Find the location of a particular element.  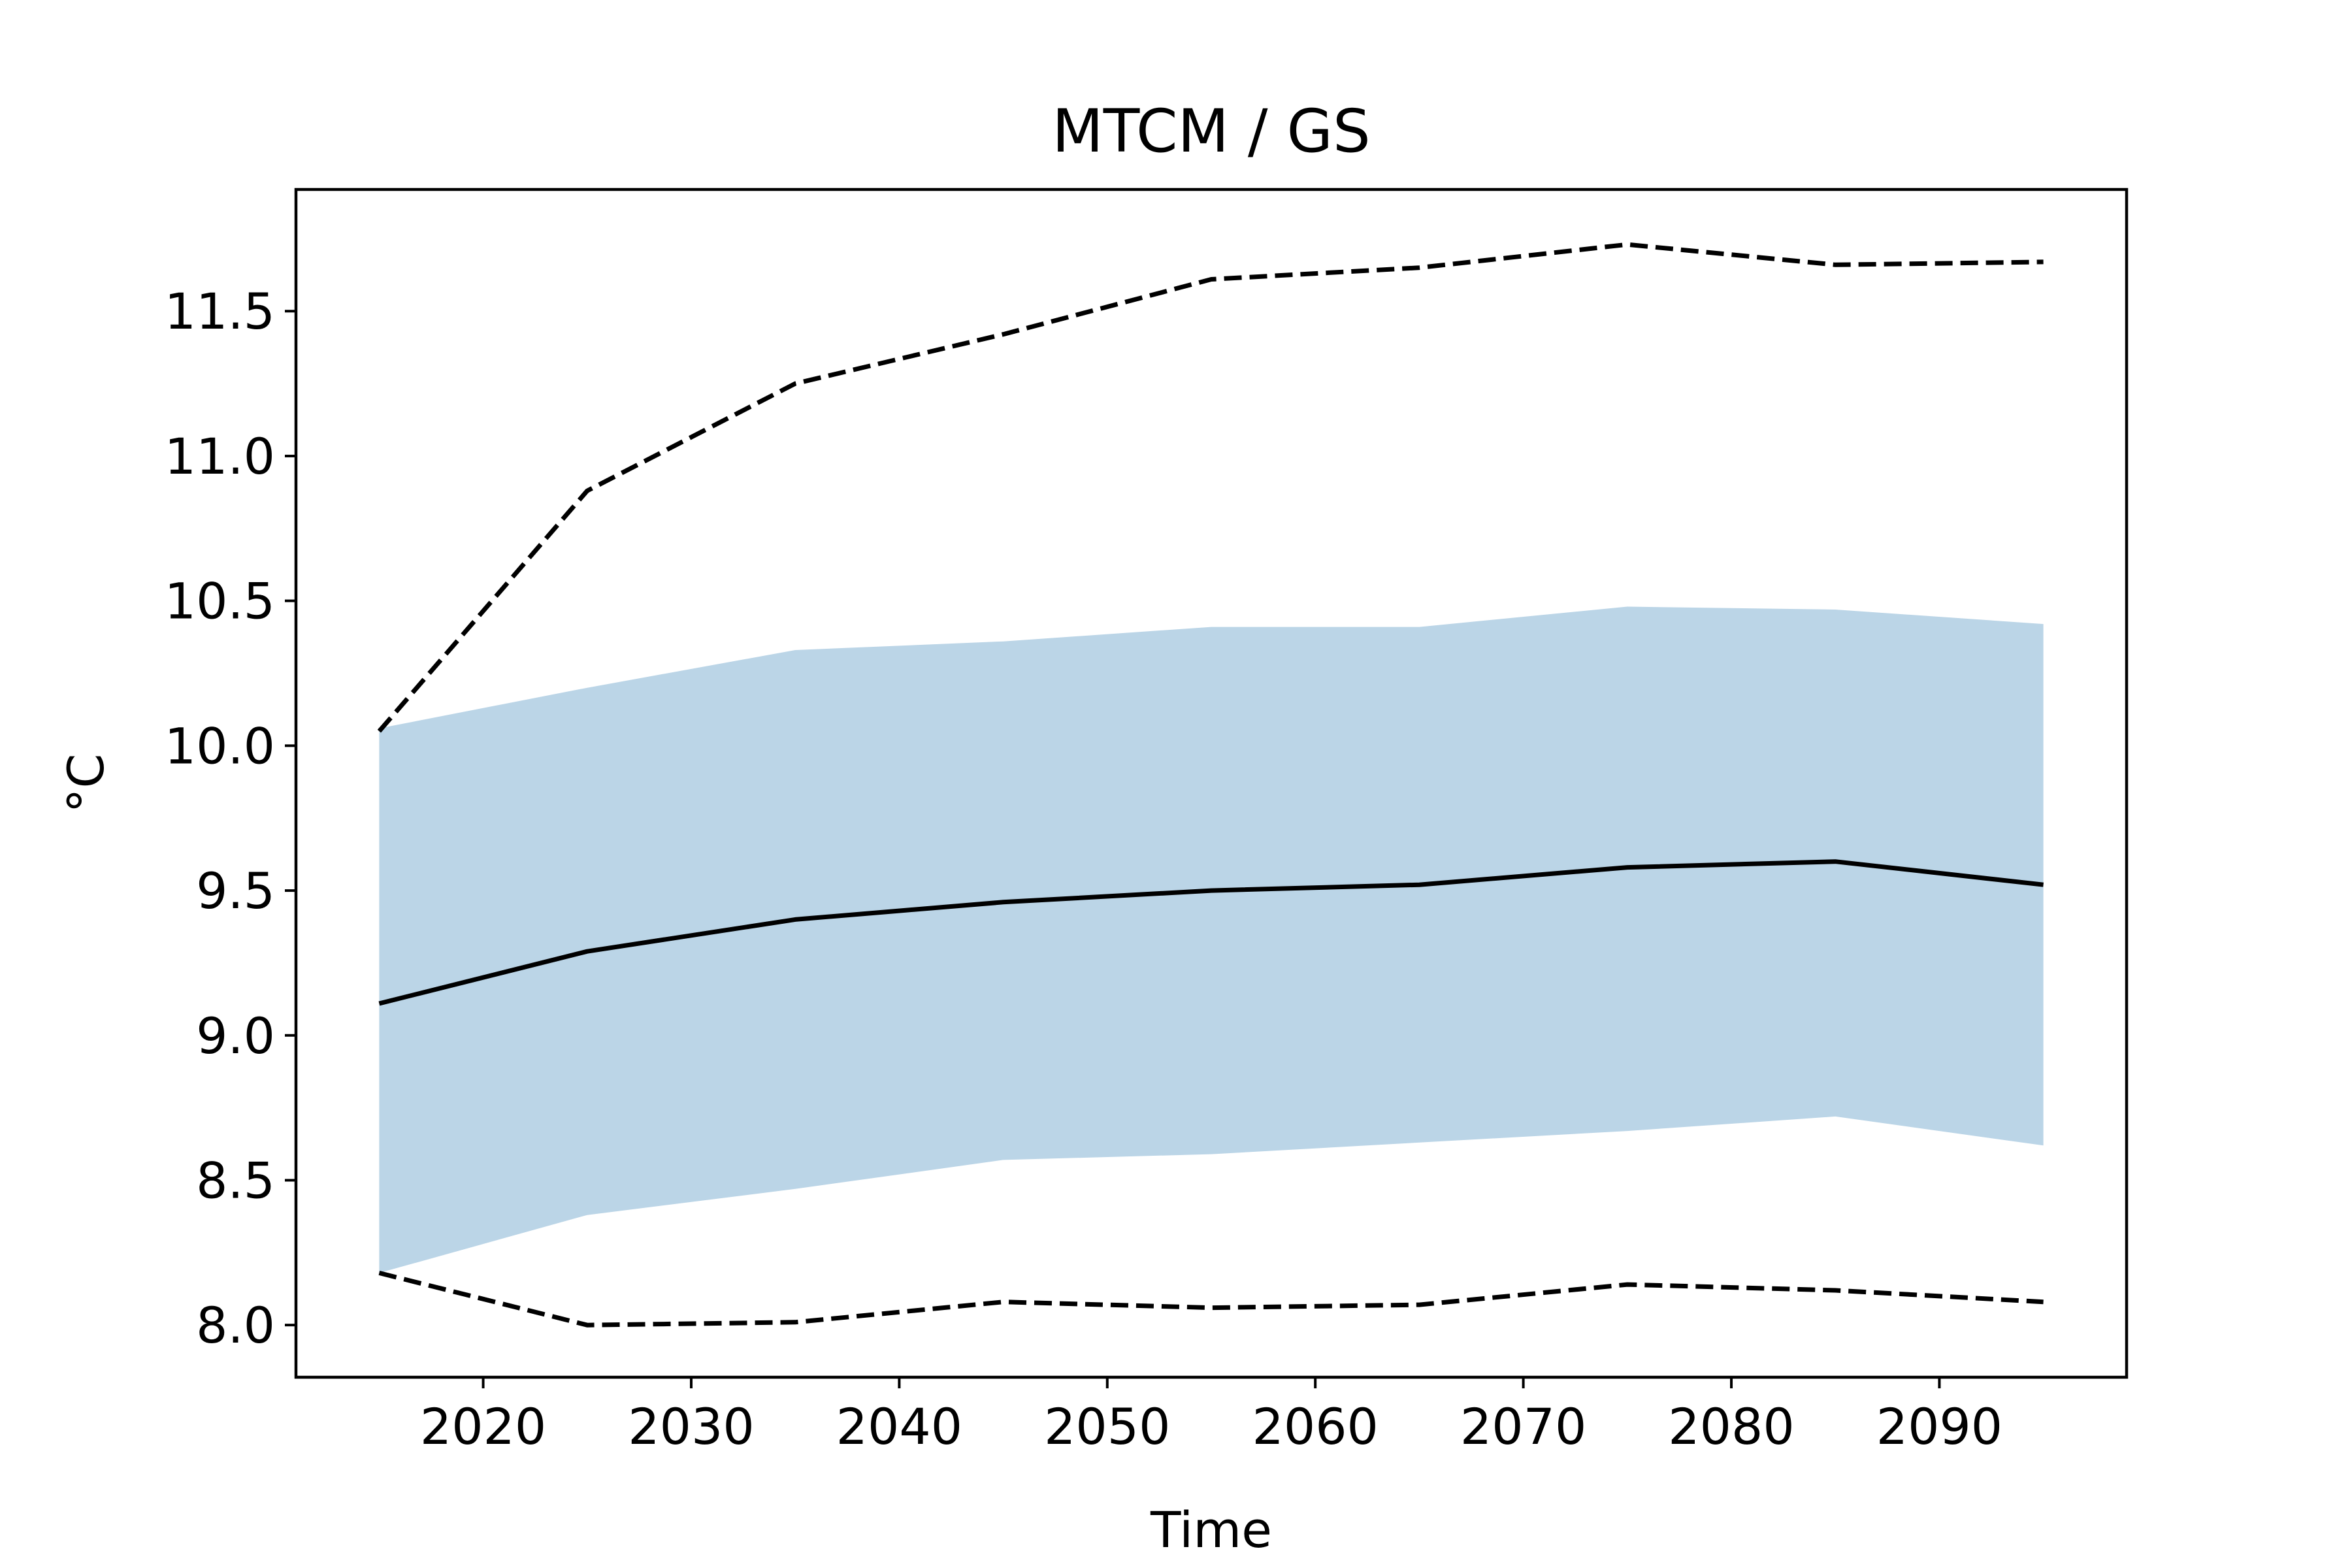

y-tick-label: 8.5 is located at coordinates (235, 1180).